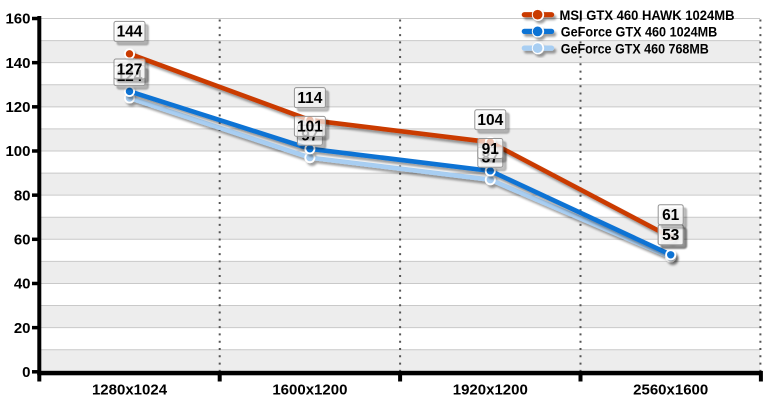 This screenshot has width=771, height=408. What do you see at coordinates (130, 389) in the screenshot?
I see `svg-text: 1280x1024` at bounding box center [130, 389].